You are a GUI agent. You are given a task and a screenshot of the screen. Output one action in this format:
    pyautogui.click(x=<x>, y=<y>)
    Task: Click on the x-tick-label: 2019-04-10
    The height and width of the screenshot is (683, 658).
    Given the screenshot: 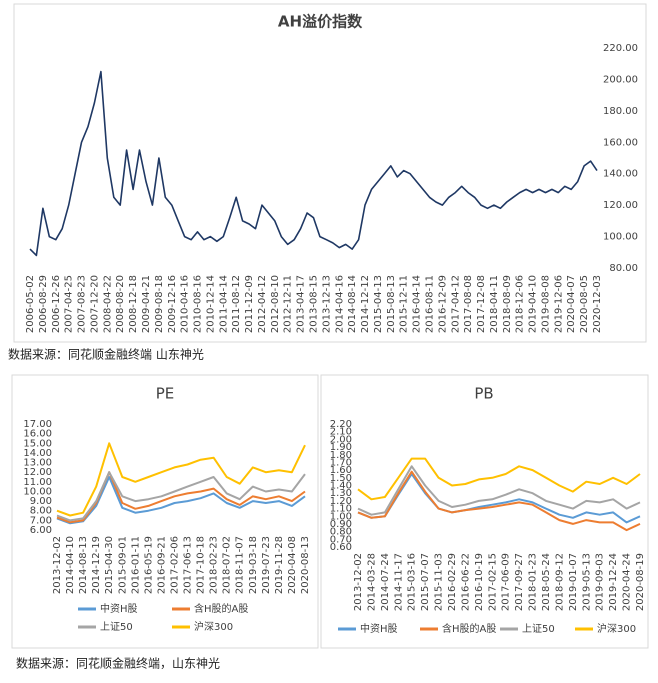 What is the action you would take?
    pyautogui.click(x=533, y=304)
    